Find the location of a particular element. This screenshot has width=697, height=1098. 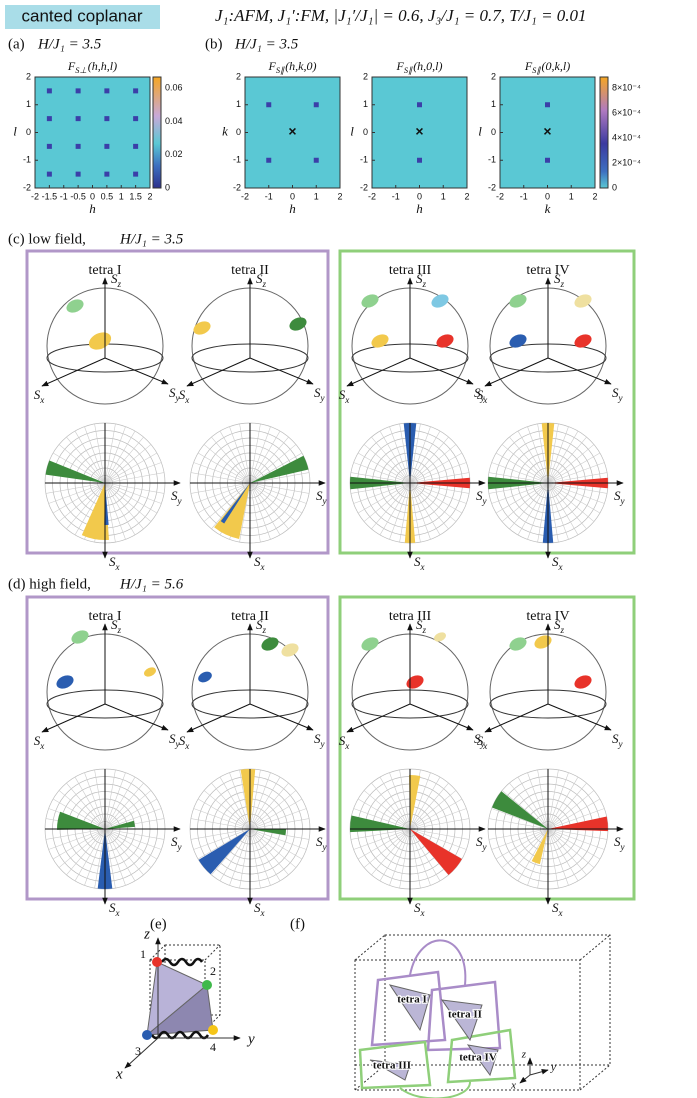

field-label: H/J₁ = 3.5 is located at coordinates (266, 44).